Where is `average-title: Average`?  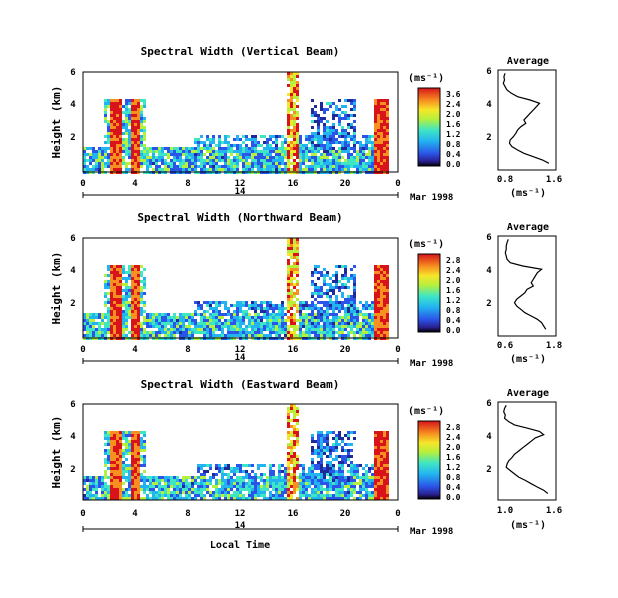
average-title: Average is located at coordinates (528, 393).